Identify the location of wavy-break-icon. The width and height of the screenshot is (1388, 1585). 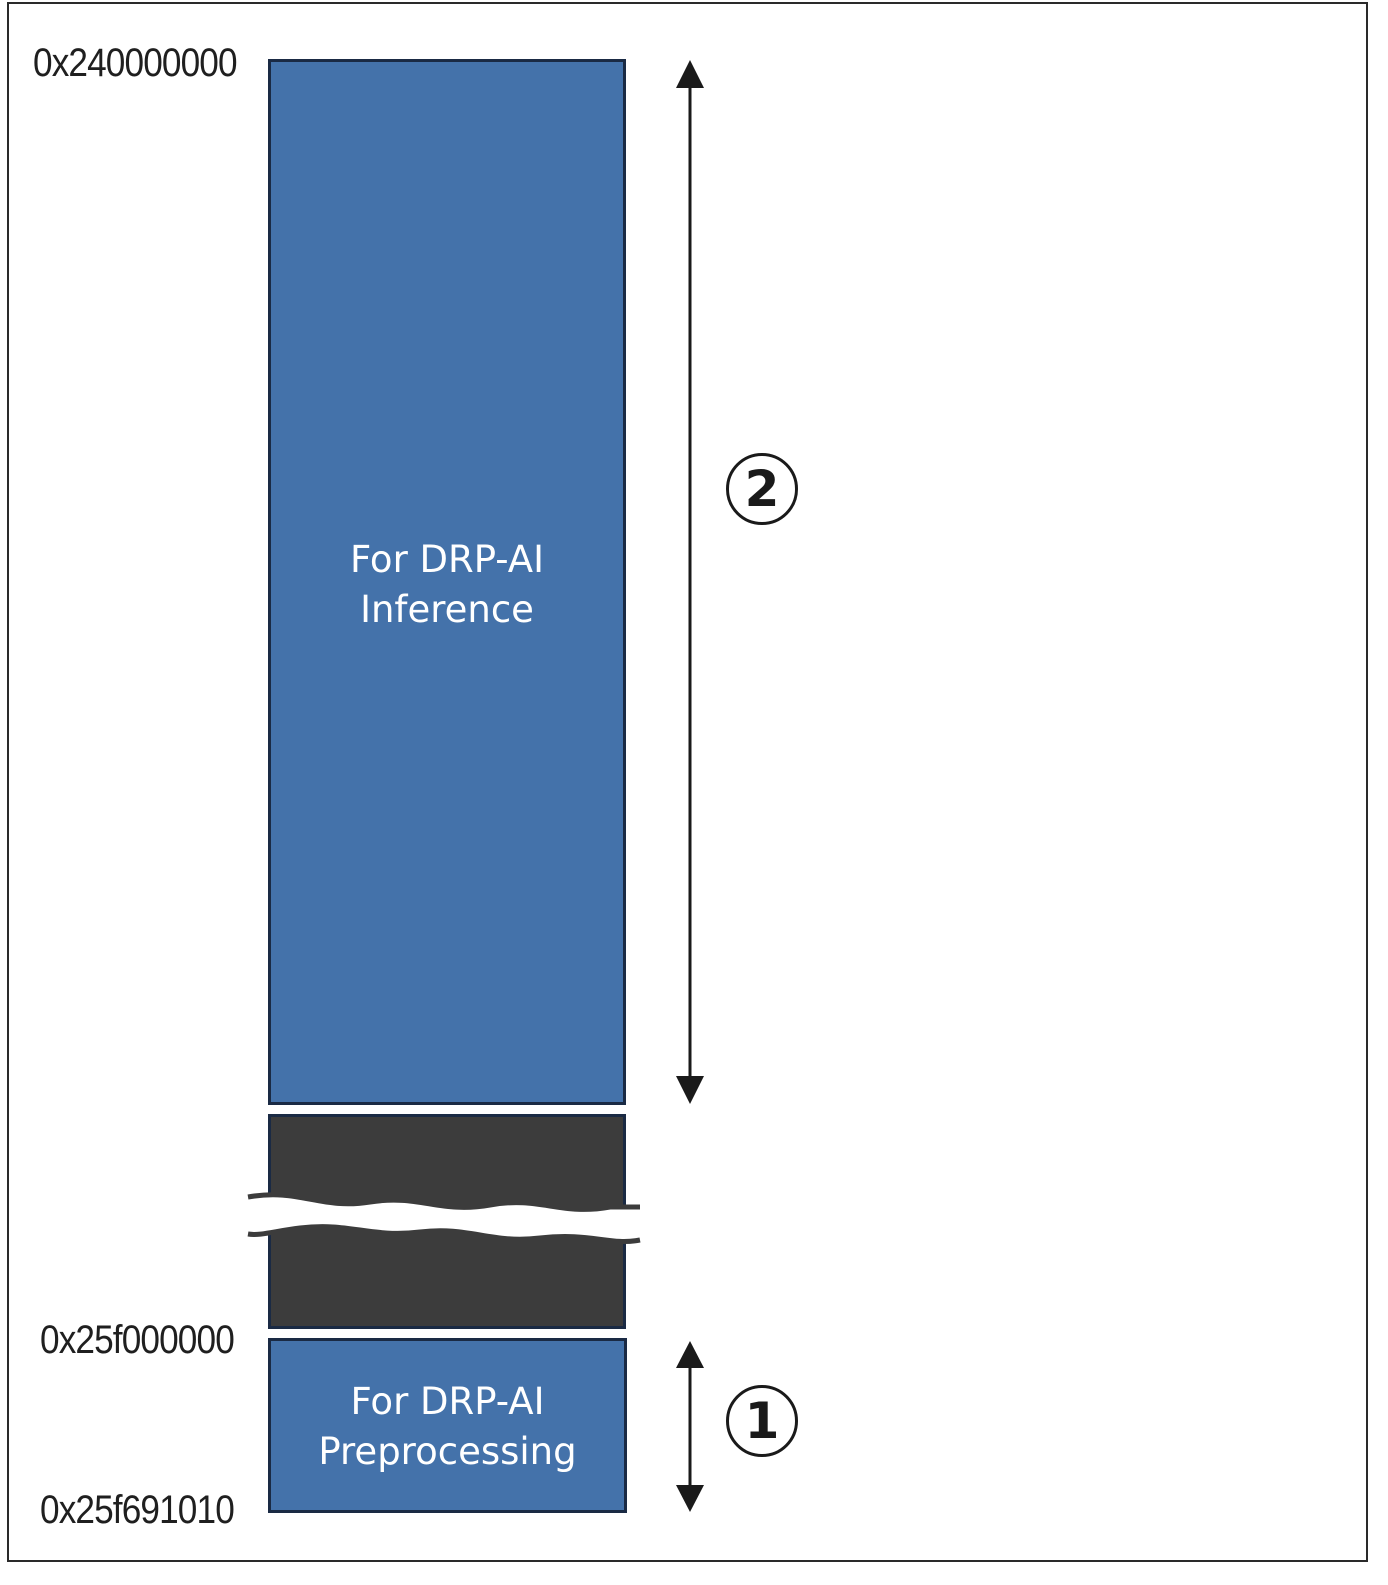
(444, 1218).